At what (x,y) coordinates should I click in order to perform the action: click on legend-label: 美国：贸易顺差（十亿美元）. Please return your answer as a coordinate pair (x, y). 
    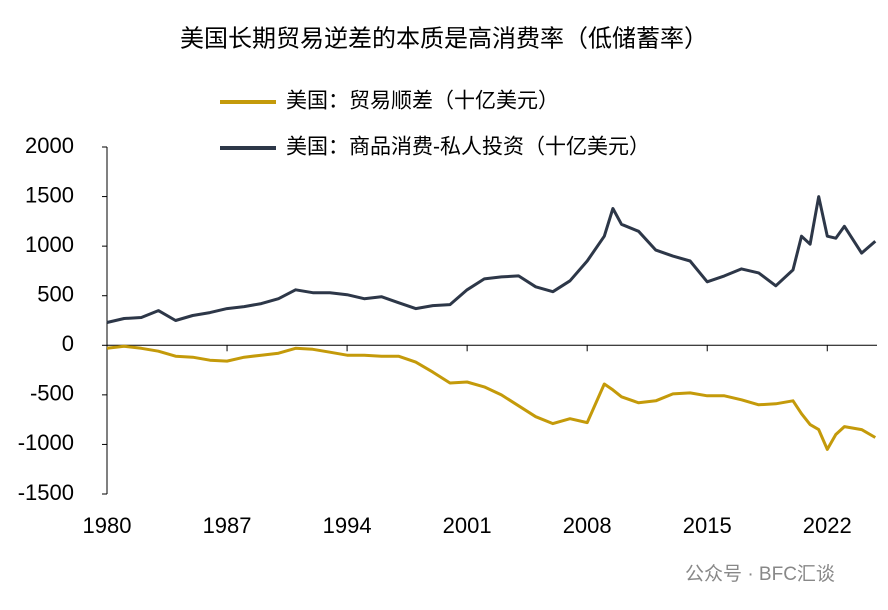
    Looking at the image, I should click on (422, 101).